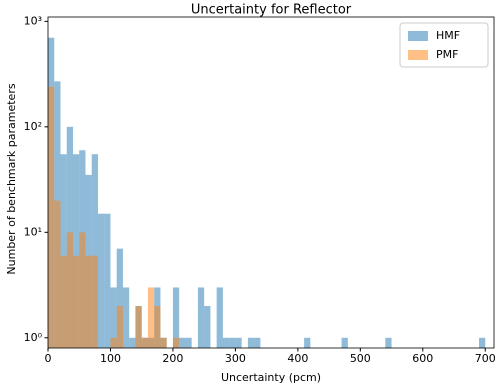 This screenshot has width=500, height=387. I want to click on x-tick-label: 700, so click(485, 358).